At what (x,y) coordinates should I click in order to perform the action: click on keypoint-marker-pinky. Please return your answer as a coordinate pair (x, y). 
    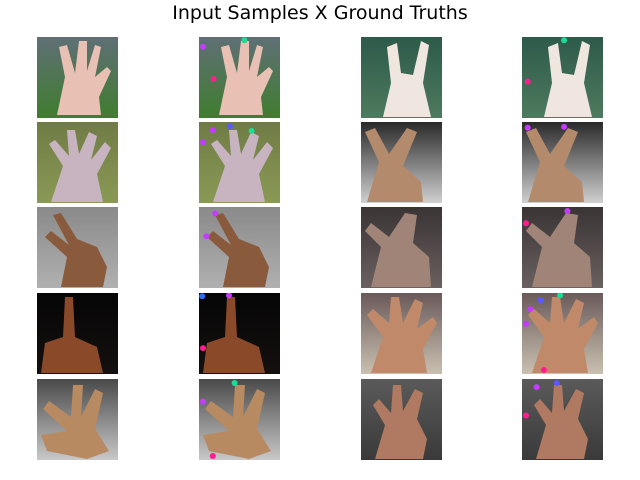
    Looking at the image, I should click on (202, 296).